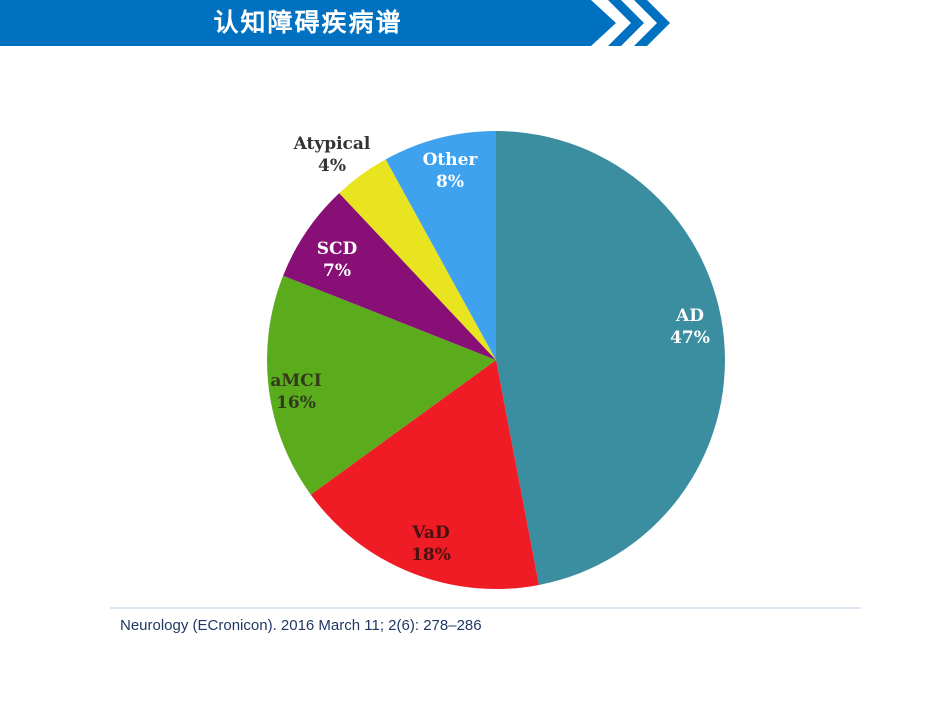 Image resolution: width=950 pixels, height=713 pixels. What do you see at coordinates (381, 385) in the screenshot?
I see `pie-slice-amci` at bounding box center [381, 385].